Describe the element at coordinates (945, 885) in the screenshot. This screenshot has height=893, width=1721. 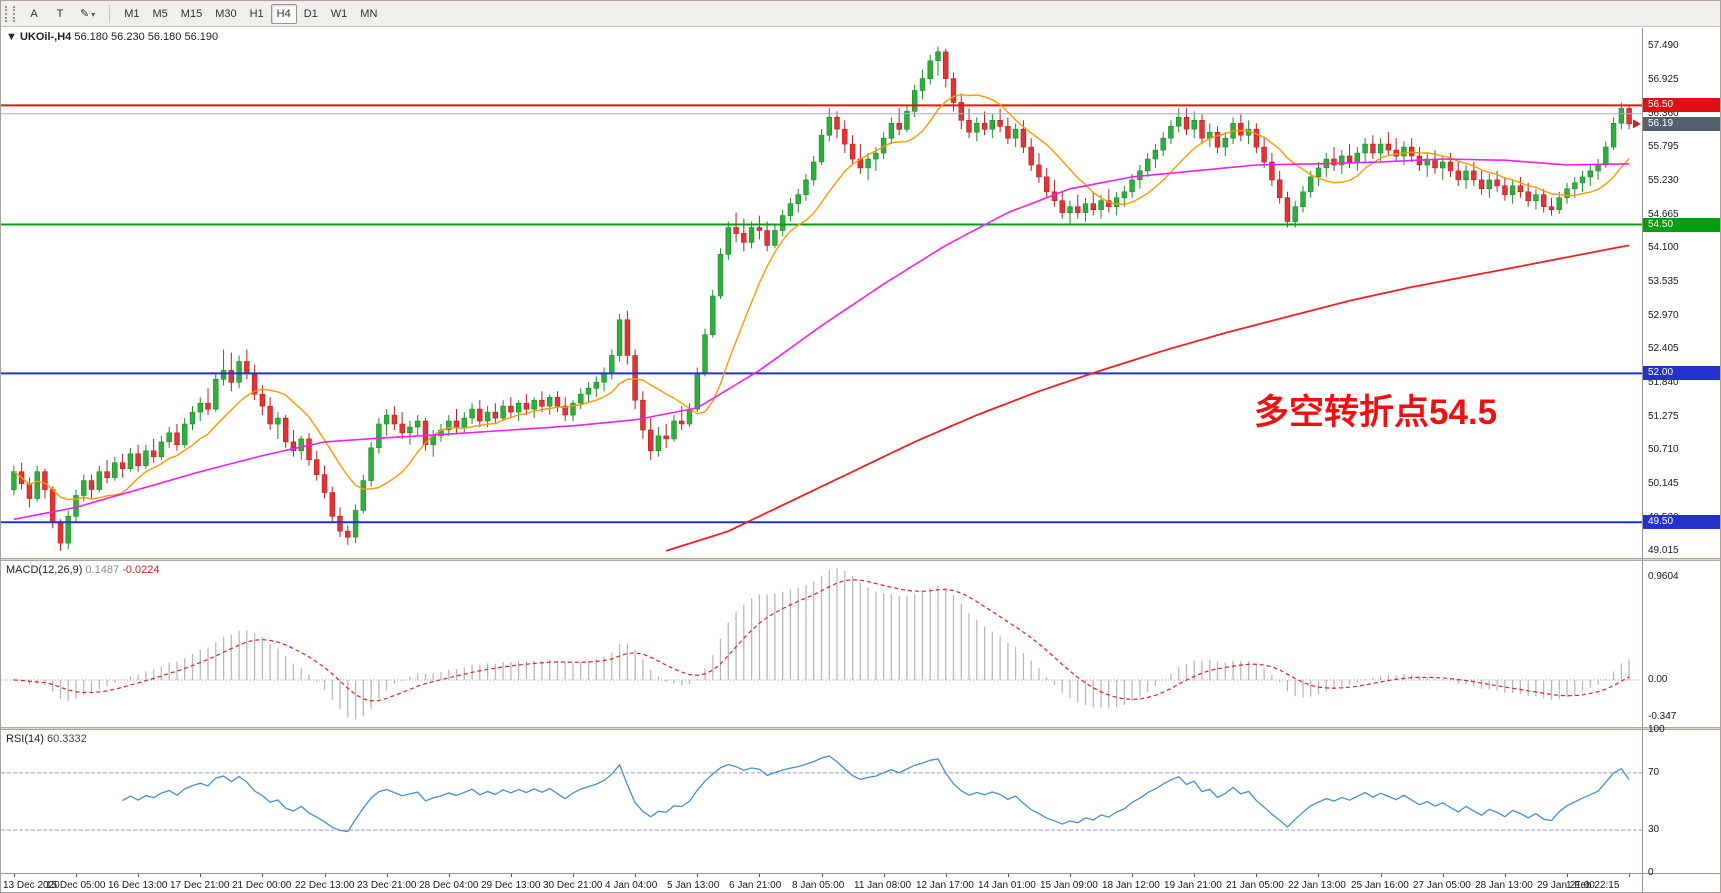
I see `time-axis-label: 12 Jan 17:00` at that location.